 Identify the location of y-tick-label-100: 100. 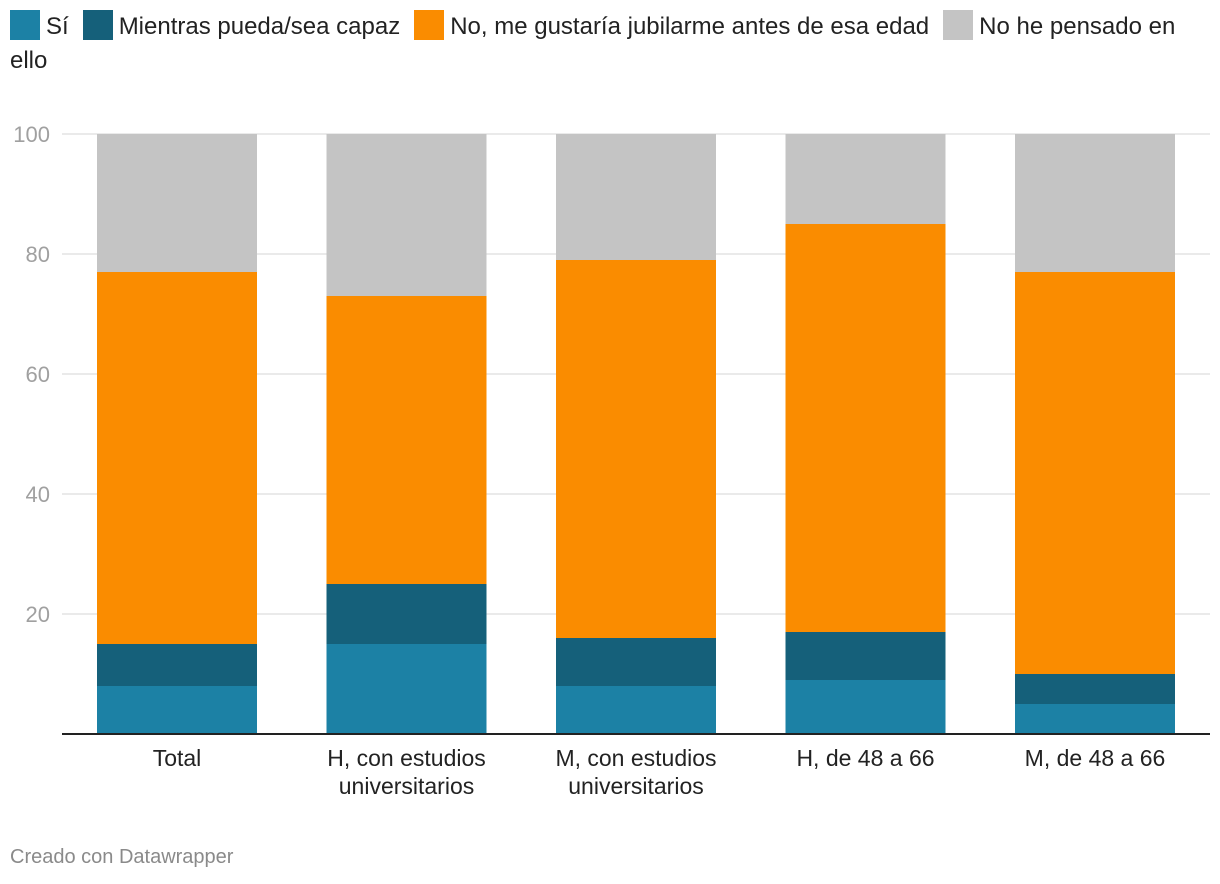
(31, 134).